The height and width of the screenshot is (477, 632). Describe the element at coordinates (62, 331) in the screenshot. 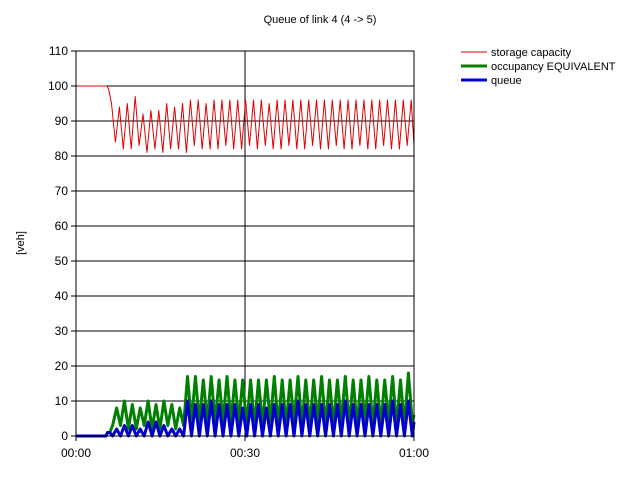

I see `y-tick-label: 30` at that location.